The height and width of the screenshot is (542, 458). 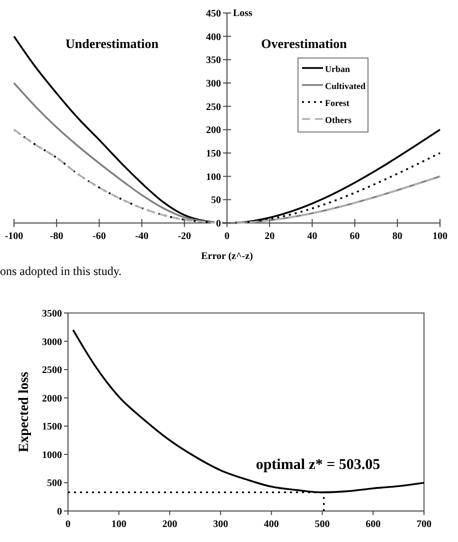 What do you see at coordinates (345, 86) in the screenshot?
I see `legend-label: Cultivated` at bounding box center [345, 86].